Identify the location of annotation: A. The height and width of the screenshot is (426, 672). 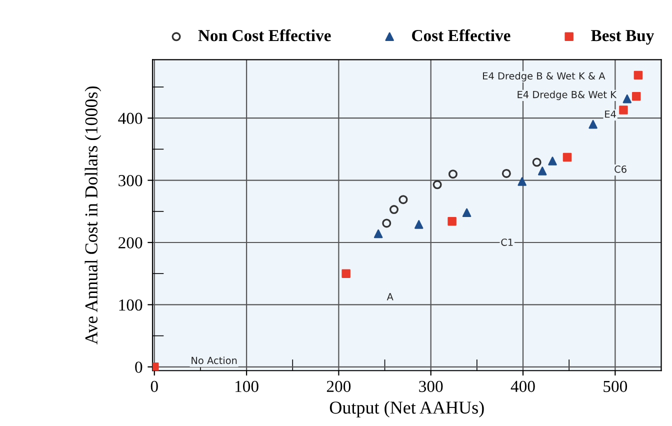
(390, 296).